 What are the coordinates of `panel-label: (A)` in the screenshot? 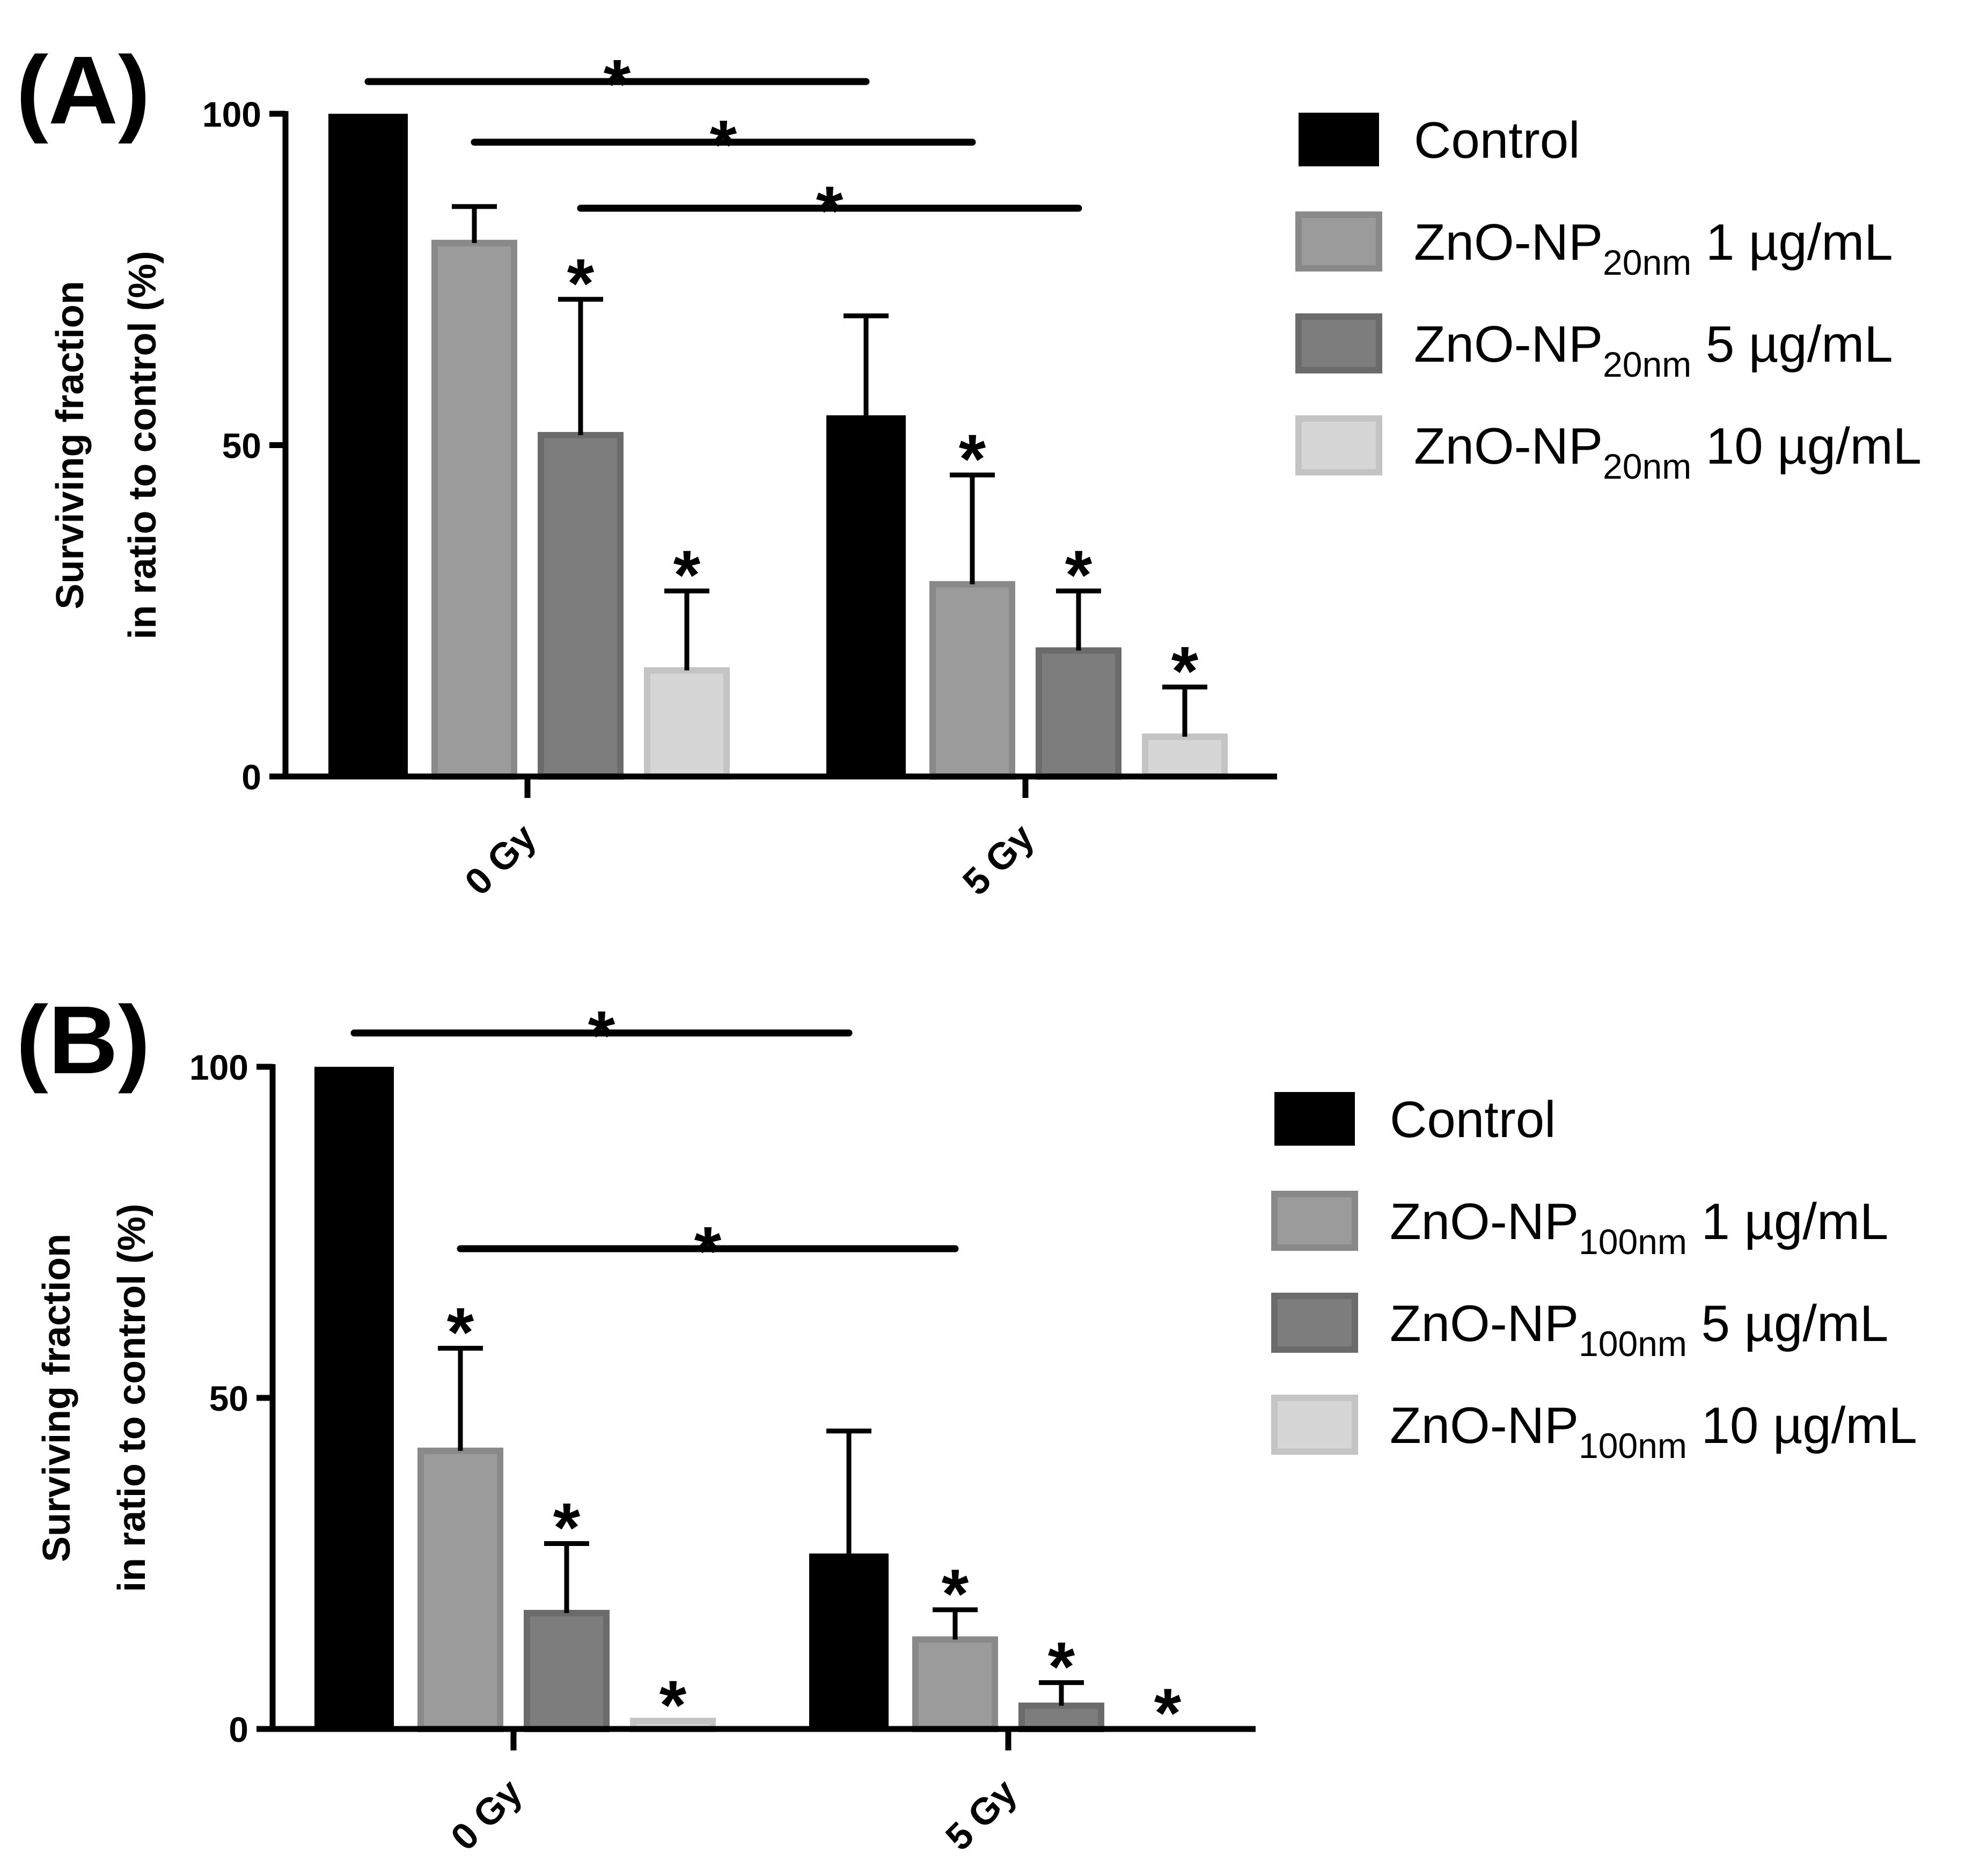 It's located at (83, 90).